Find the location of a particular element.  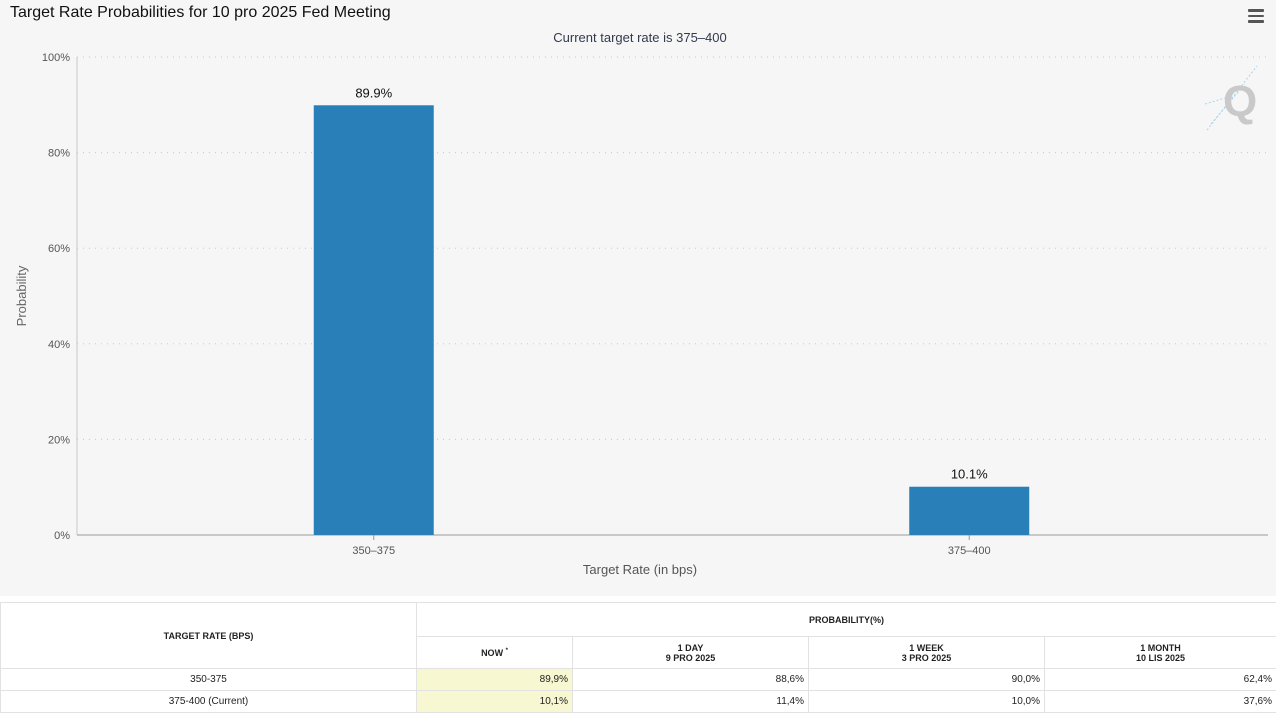

chart-subtitle: Current target rate is 375–400 is located at coordinates (639, 37).